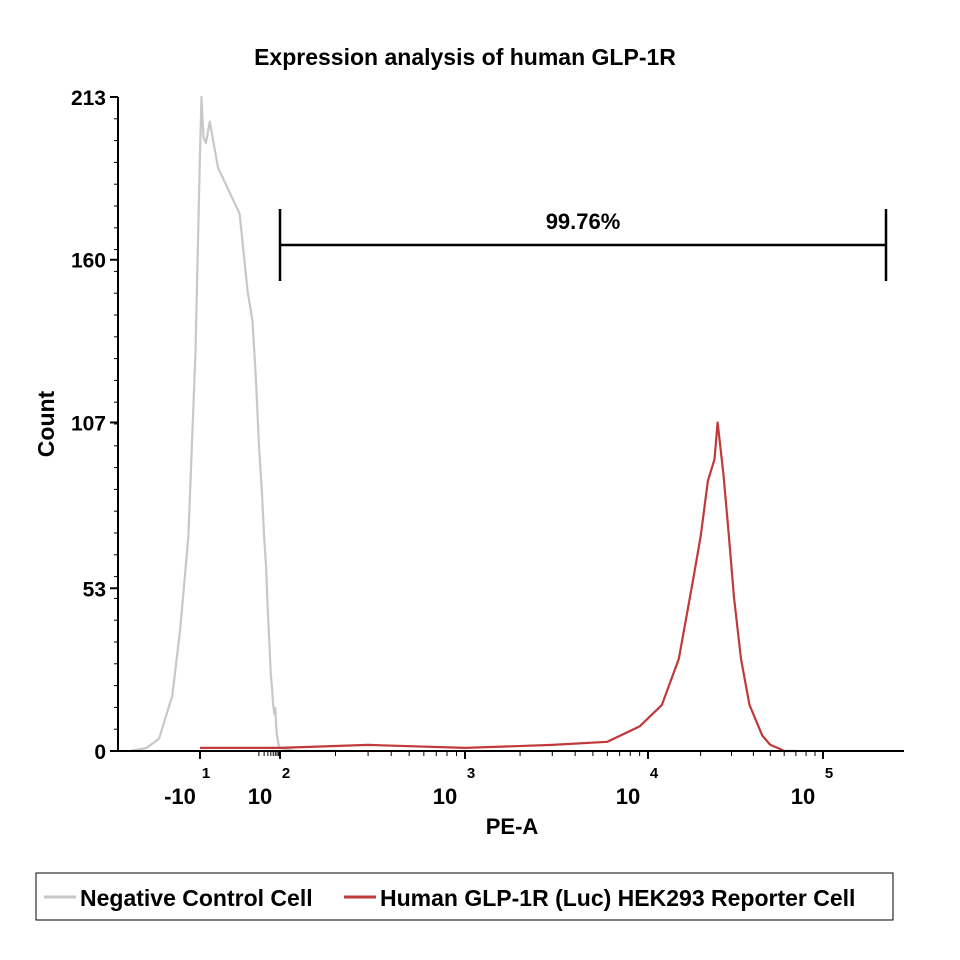  What do you see at coordinates (512, 826) in the screenshot?
I see `x-axis-label: PE-A` at bounding box center [512, 826].